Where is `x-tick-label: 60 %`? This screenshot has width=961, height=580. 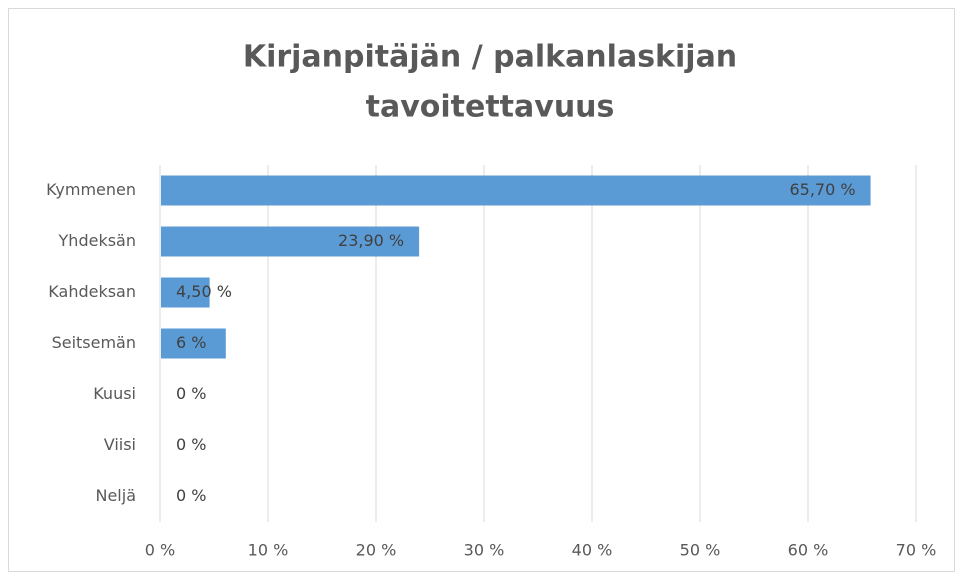 x-tick-label: 60 % is located at coordinates (808, 550).